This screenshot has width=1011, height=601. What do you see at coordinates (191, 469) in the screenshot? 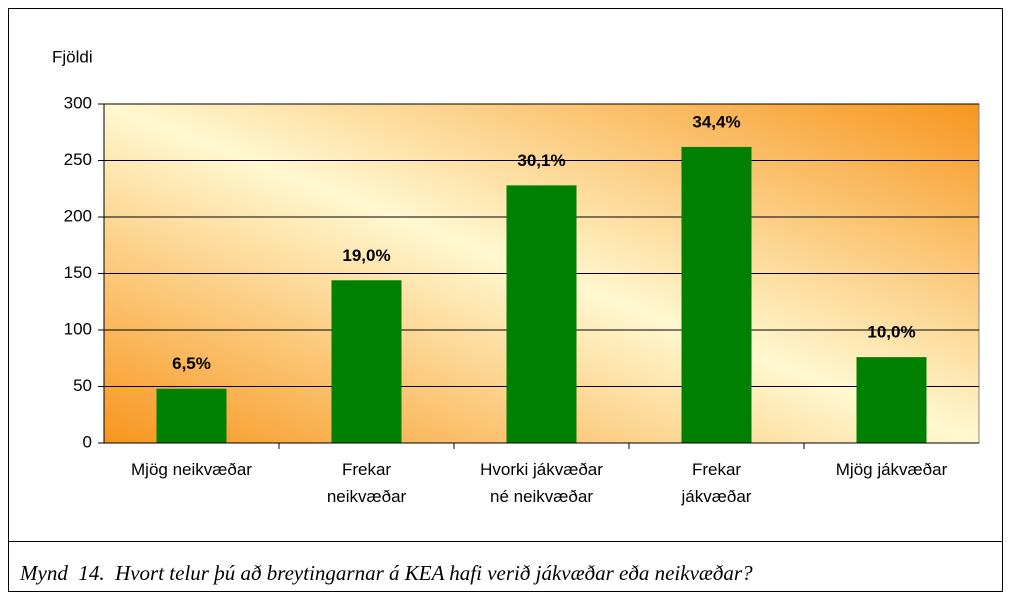
I see `x-tick-label: Mjög neikvæðar` at bounding box center [191, 469].